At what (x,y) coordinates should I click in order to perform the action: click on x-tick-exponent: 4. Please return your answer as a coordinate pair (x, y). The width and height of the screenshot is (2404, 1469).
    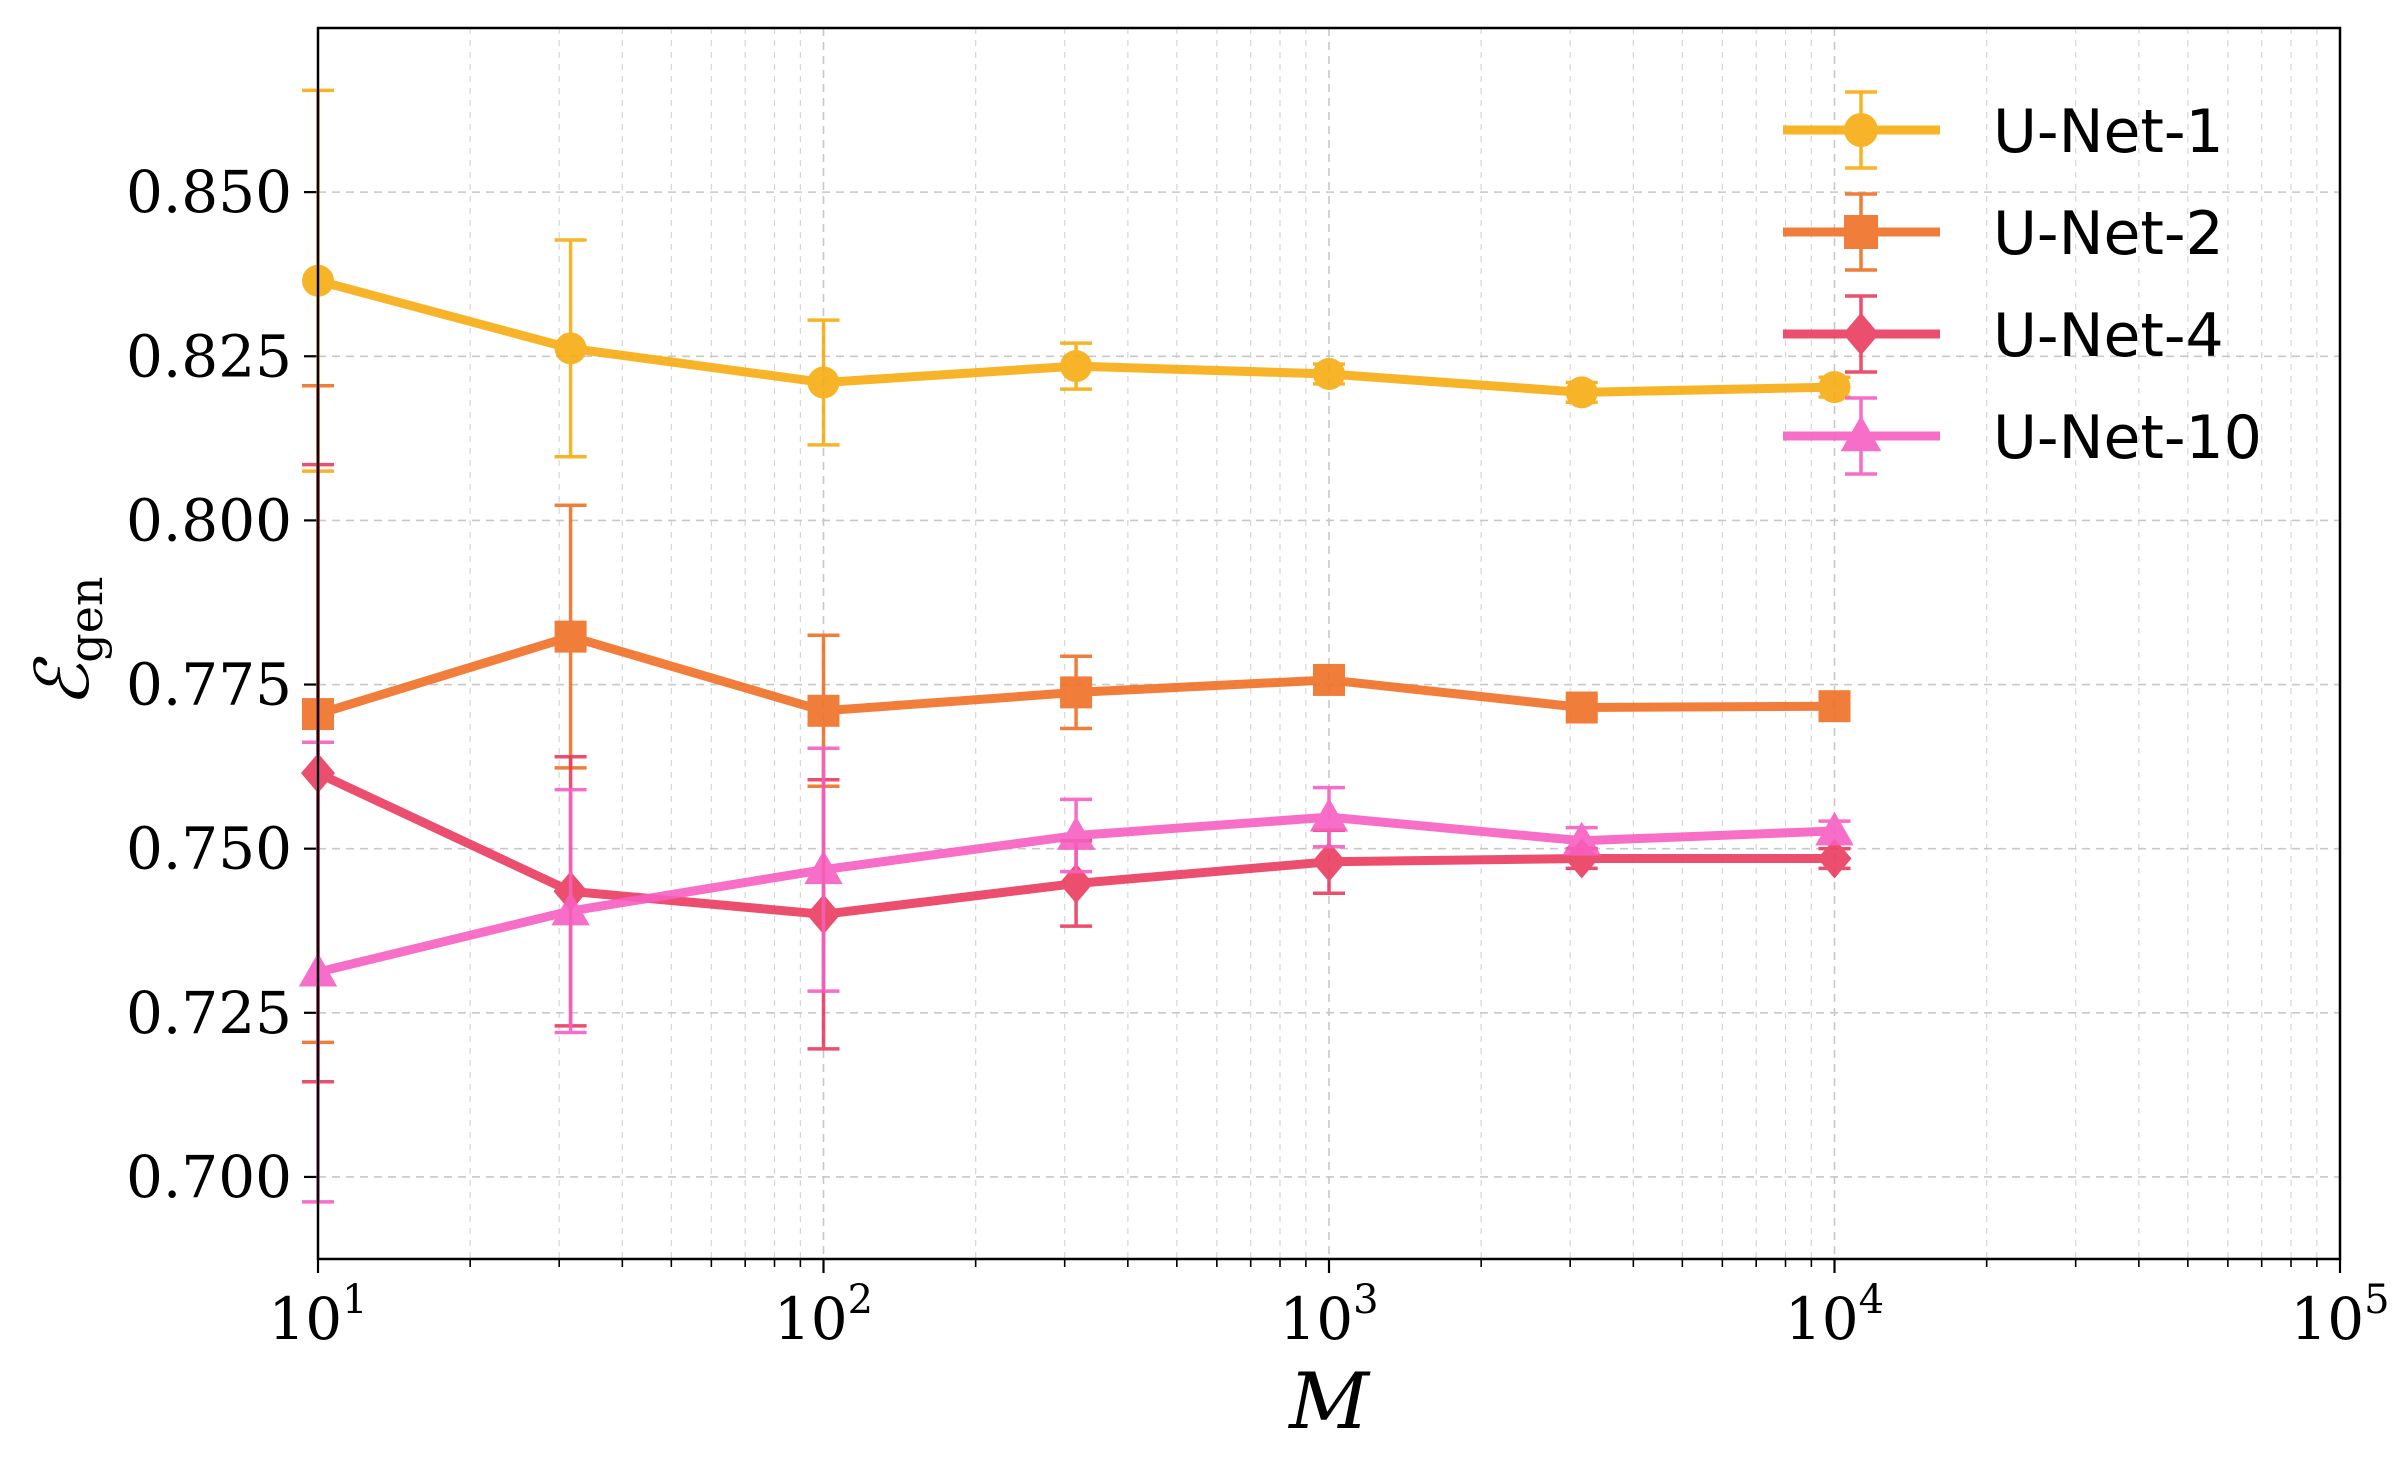
    Looking at the image, I should click on (1871, 1300).